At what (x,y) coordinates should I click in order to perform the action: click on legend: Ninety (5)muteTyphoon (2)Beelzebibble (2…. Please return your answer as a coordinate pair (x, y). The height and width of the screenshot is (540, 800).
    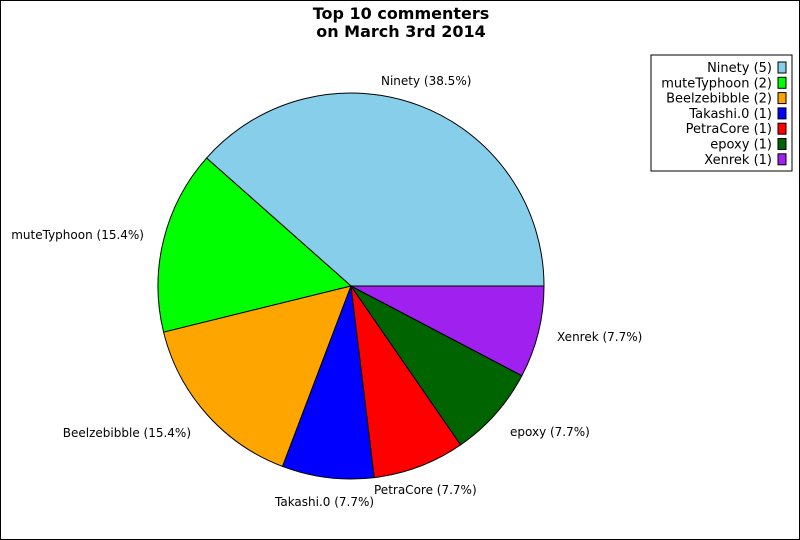
    Looking at the image, I should click on (721, 113).